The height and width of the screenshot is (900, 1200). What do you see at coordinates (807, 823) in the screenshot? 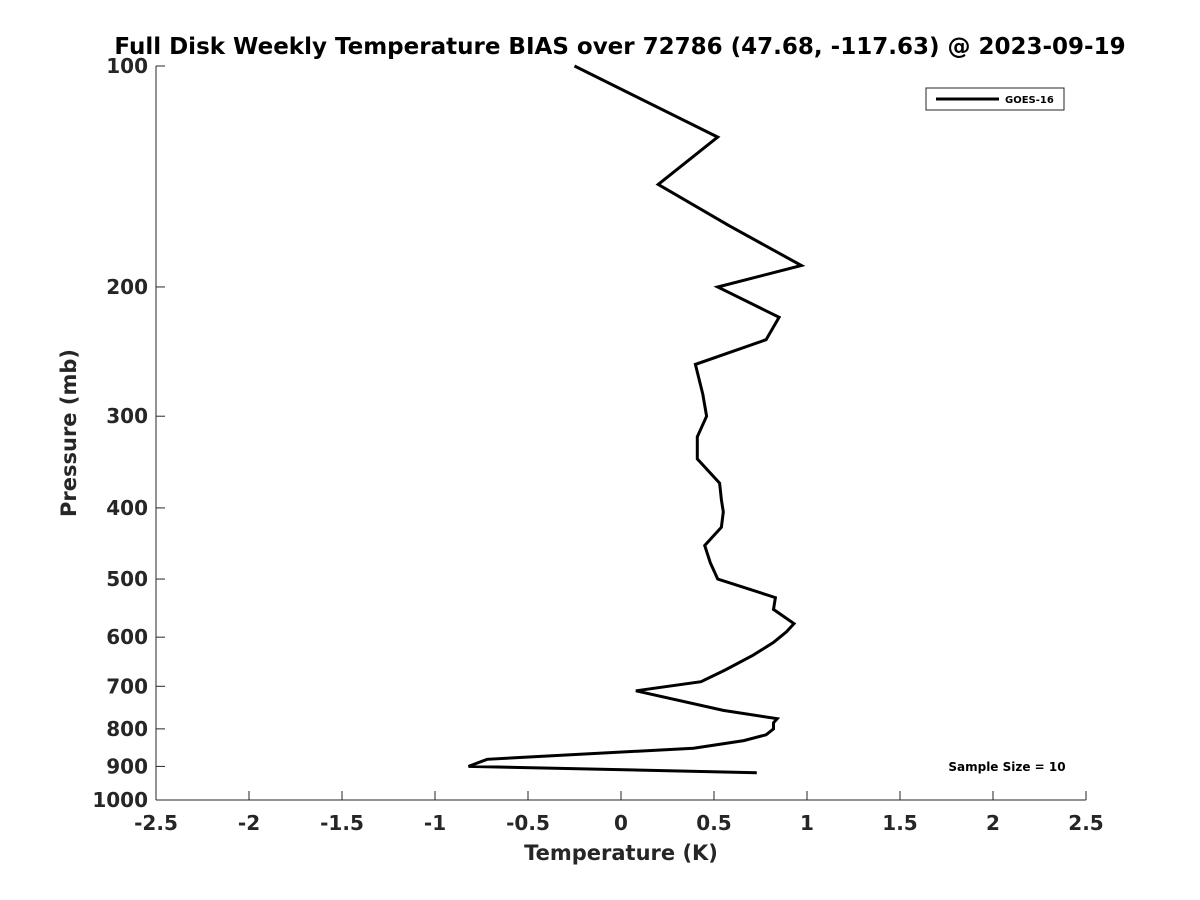
I see `x-tick-label: 1` at bounding box center [807, 823].